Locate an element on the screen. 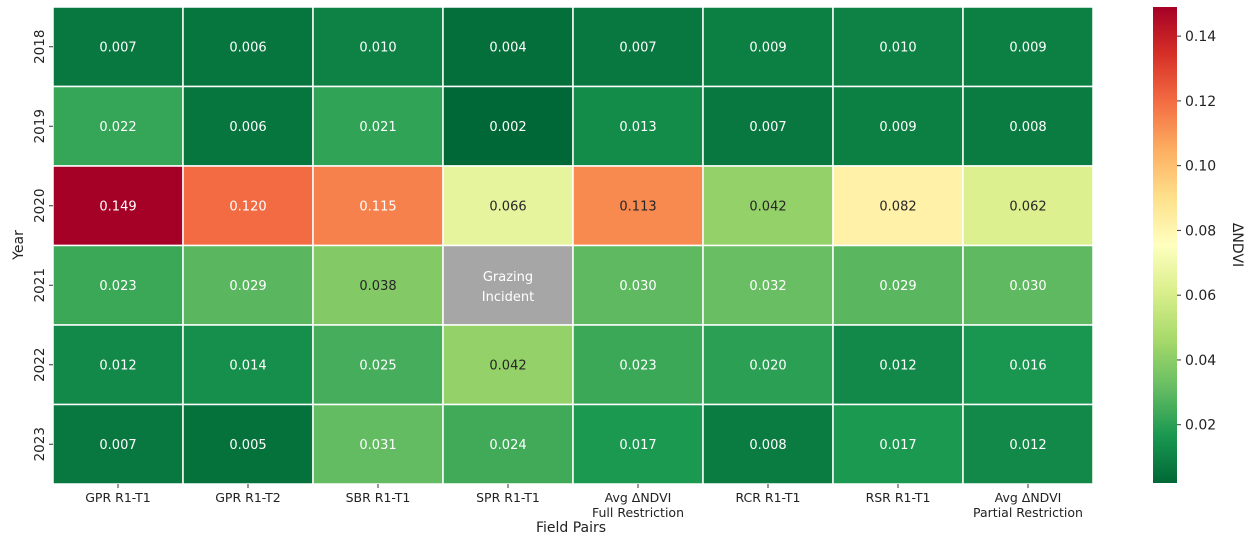  cell-value-label: 0.038 is located at coordinates (377, 286).